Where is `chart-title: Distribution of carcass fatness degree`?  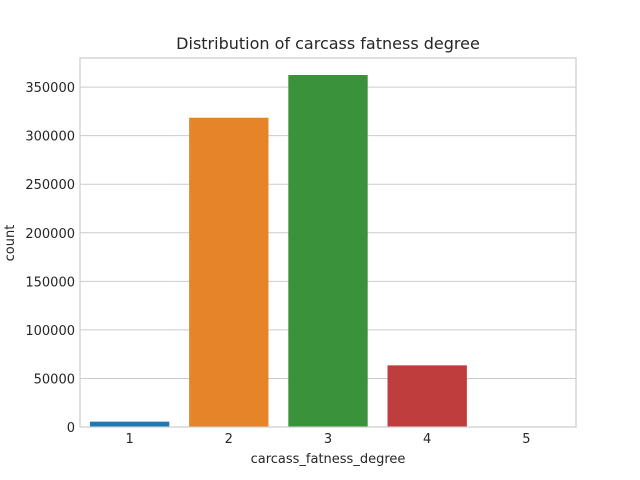
chart-title: Distribution of carcass fatness degree is located at coordinates (328, 43).